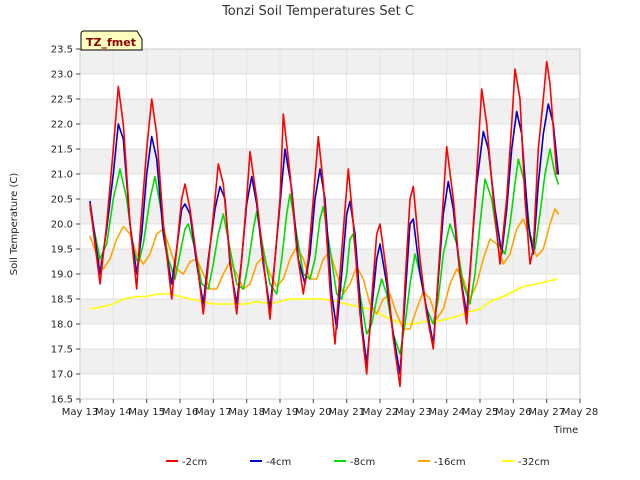 The width and height of the screenshot is (640, 480). I want to click on legend-label: -2cm, so click(194, 462).